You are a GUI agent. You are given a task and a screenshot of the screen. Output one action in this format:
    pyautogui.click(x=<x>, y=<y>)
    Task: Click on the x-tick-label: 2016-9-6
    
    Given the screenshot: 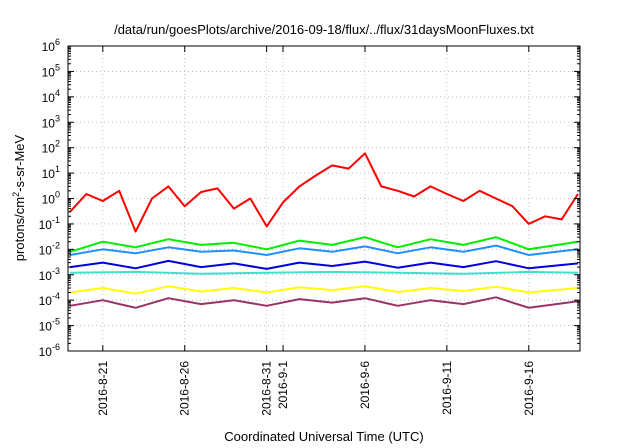 What is the action you would take?
    pyautogui.click(x=365, y=385)
    